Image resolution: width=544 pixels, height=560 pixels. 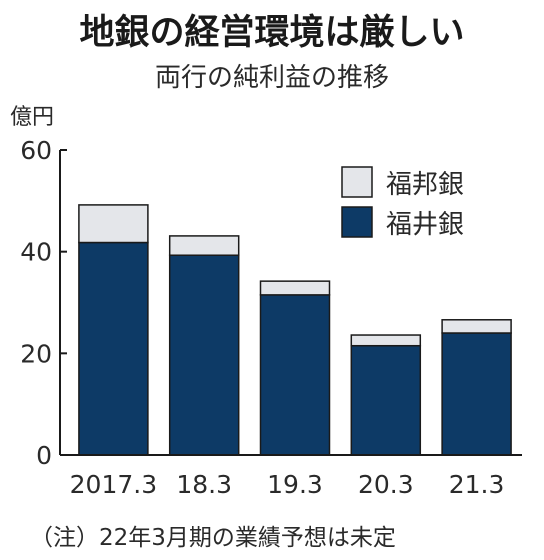 What do you see at coordinates (36, 150) in the screenshot?
I see `y-tick-label: 60` at bounding box center [36, 150].